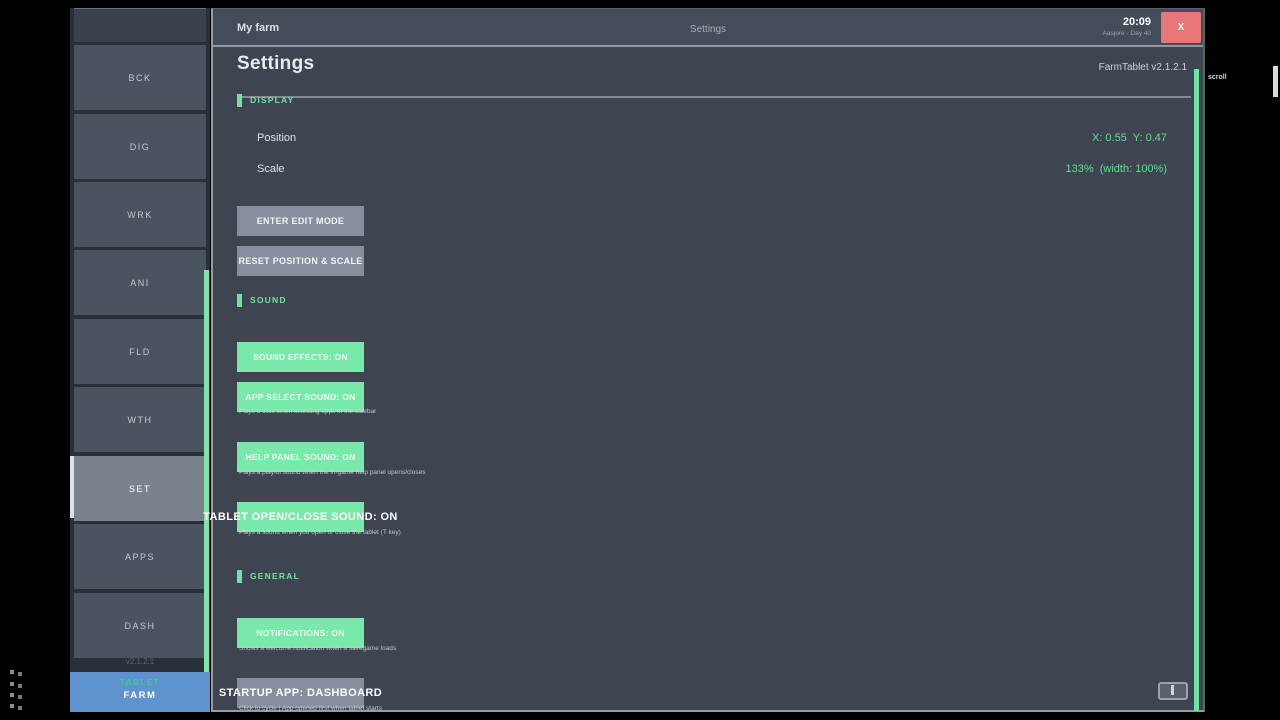 Image resolution: width=1280 pixels, height=720 pixels. What do you see at coordinates (140, 25) in the screenshot?
I see `sidebar-top-spacer` at bounding box center [140, 25].